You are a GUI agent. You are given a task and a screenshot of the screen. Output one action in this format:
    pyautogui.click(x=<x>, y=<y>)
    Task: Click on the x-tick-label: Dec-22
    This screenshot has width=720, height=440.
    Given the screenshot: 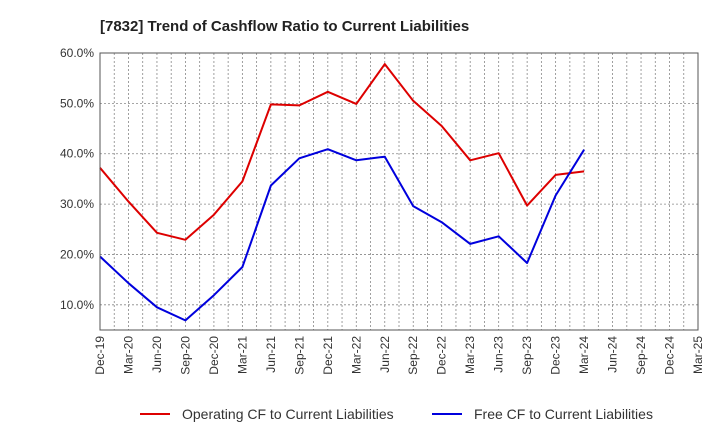 What is the action you would take?
    pyautogui.click(x=442, y=355)
    